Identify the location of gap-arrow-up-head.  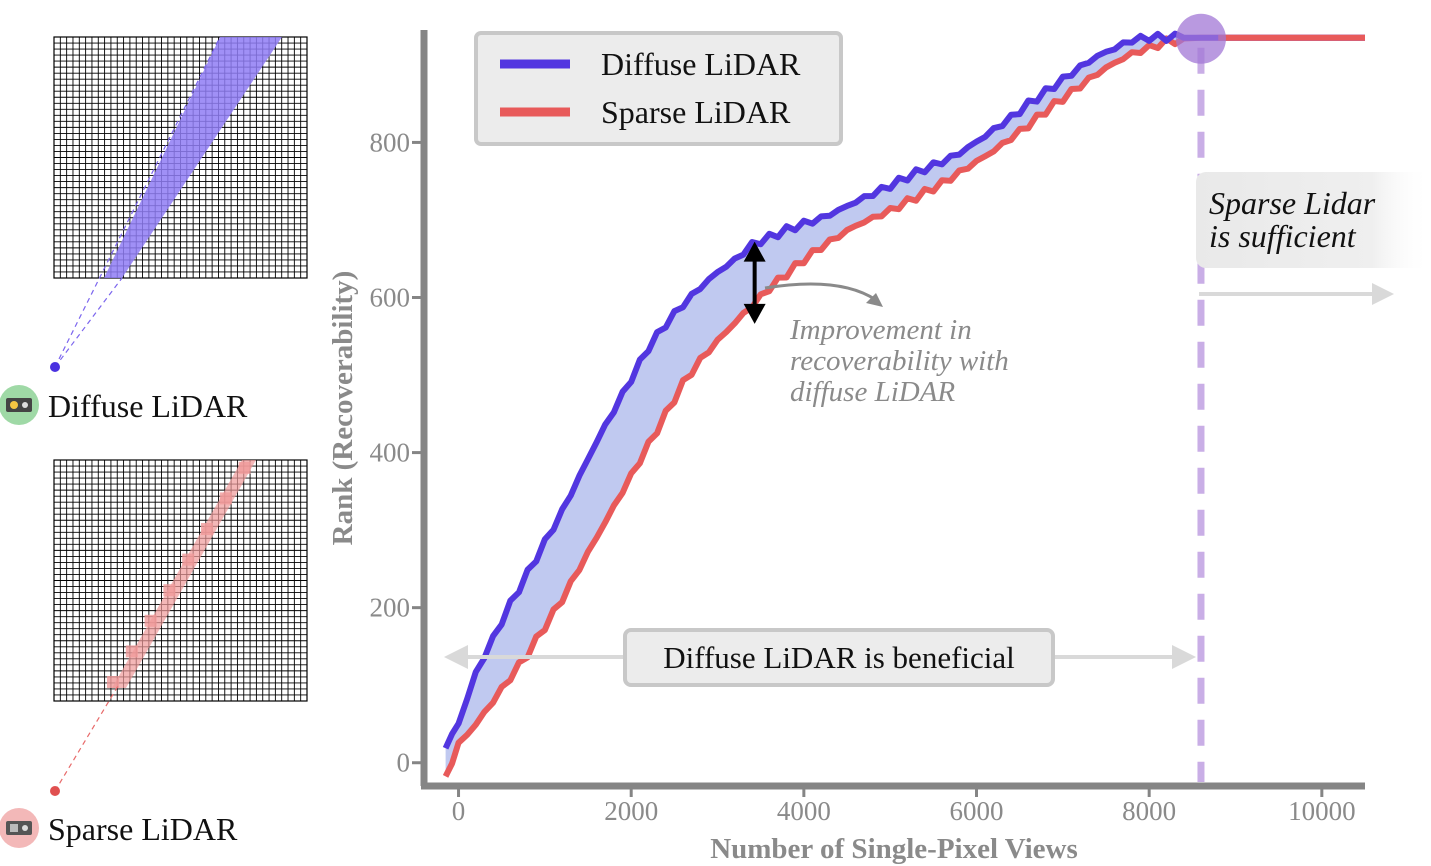
(754, 251).